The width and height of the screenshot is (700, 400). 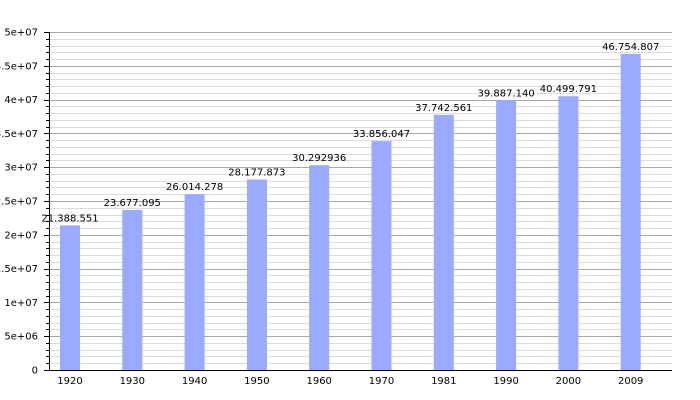 I want to click on data-label-1981: 37.742.561, so click(x=443, y=108).